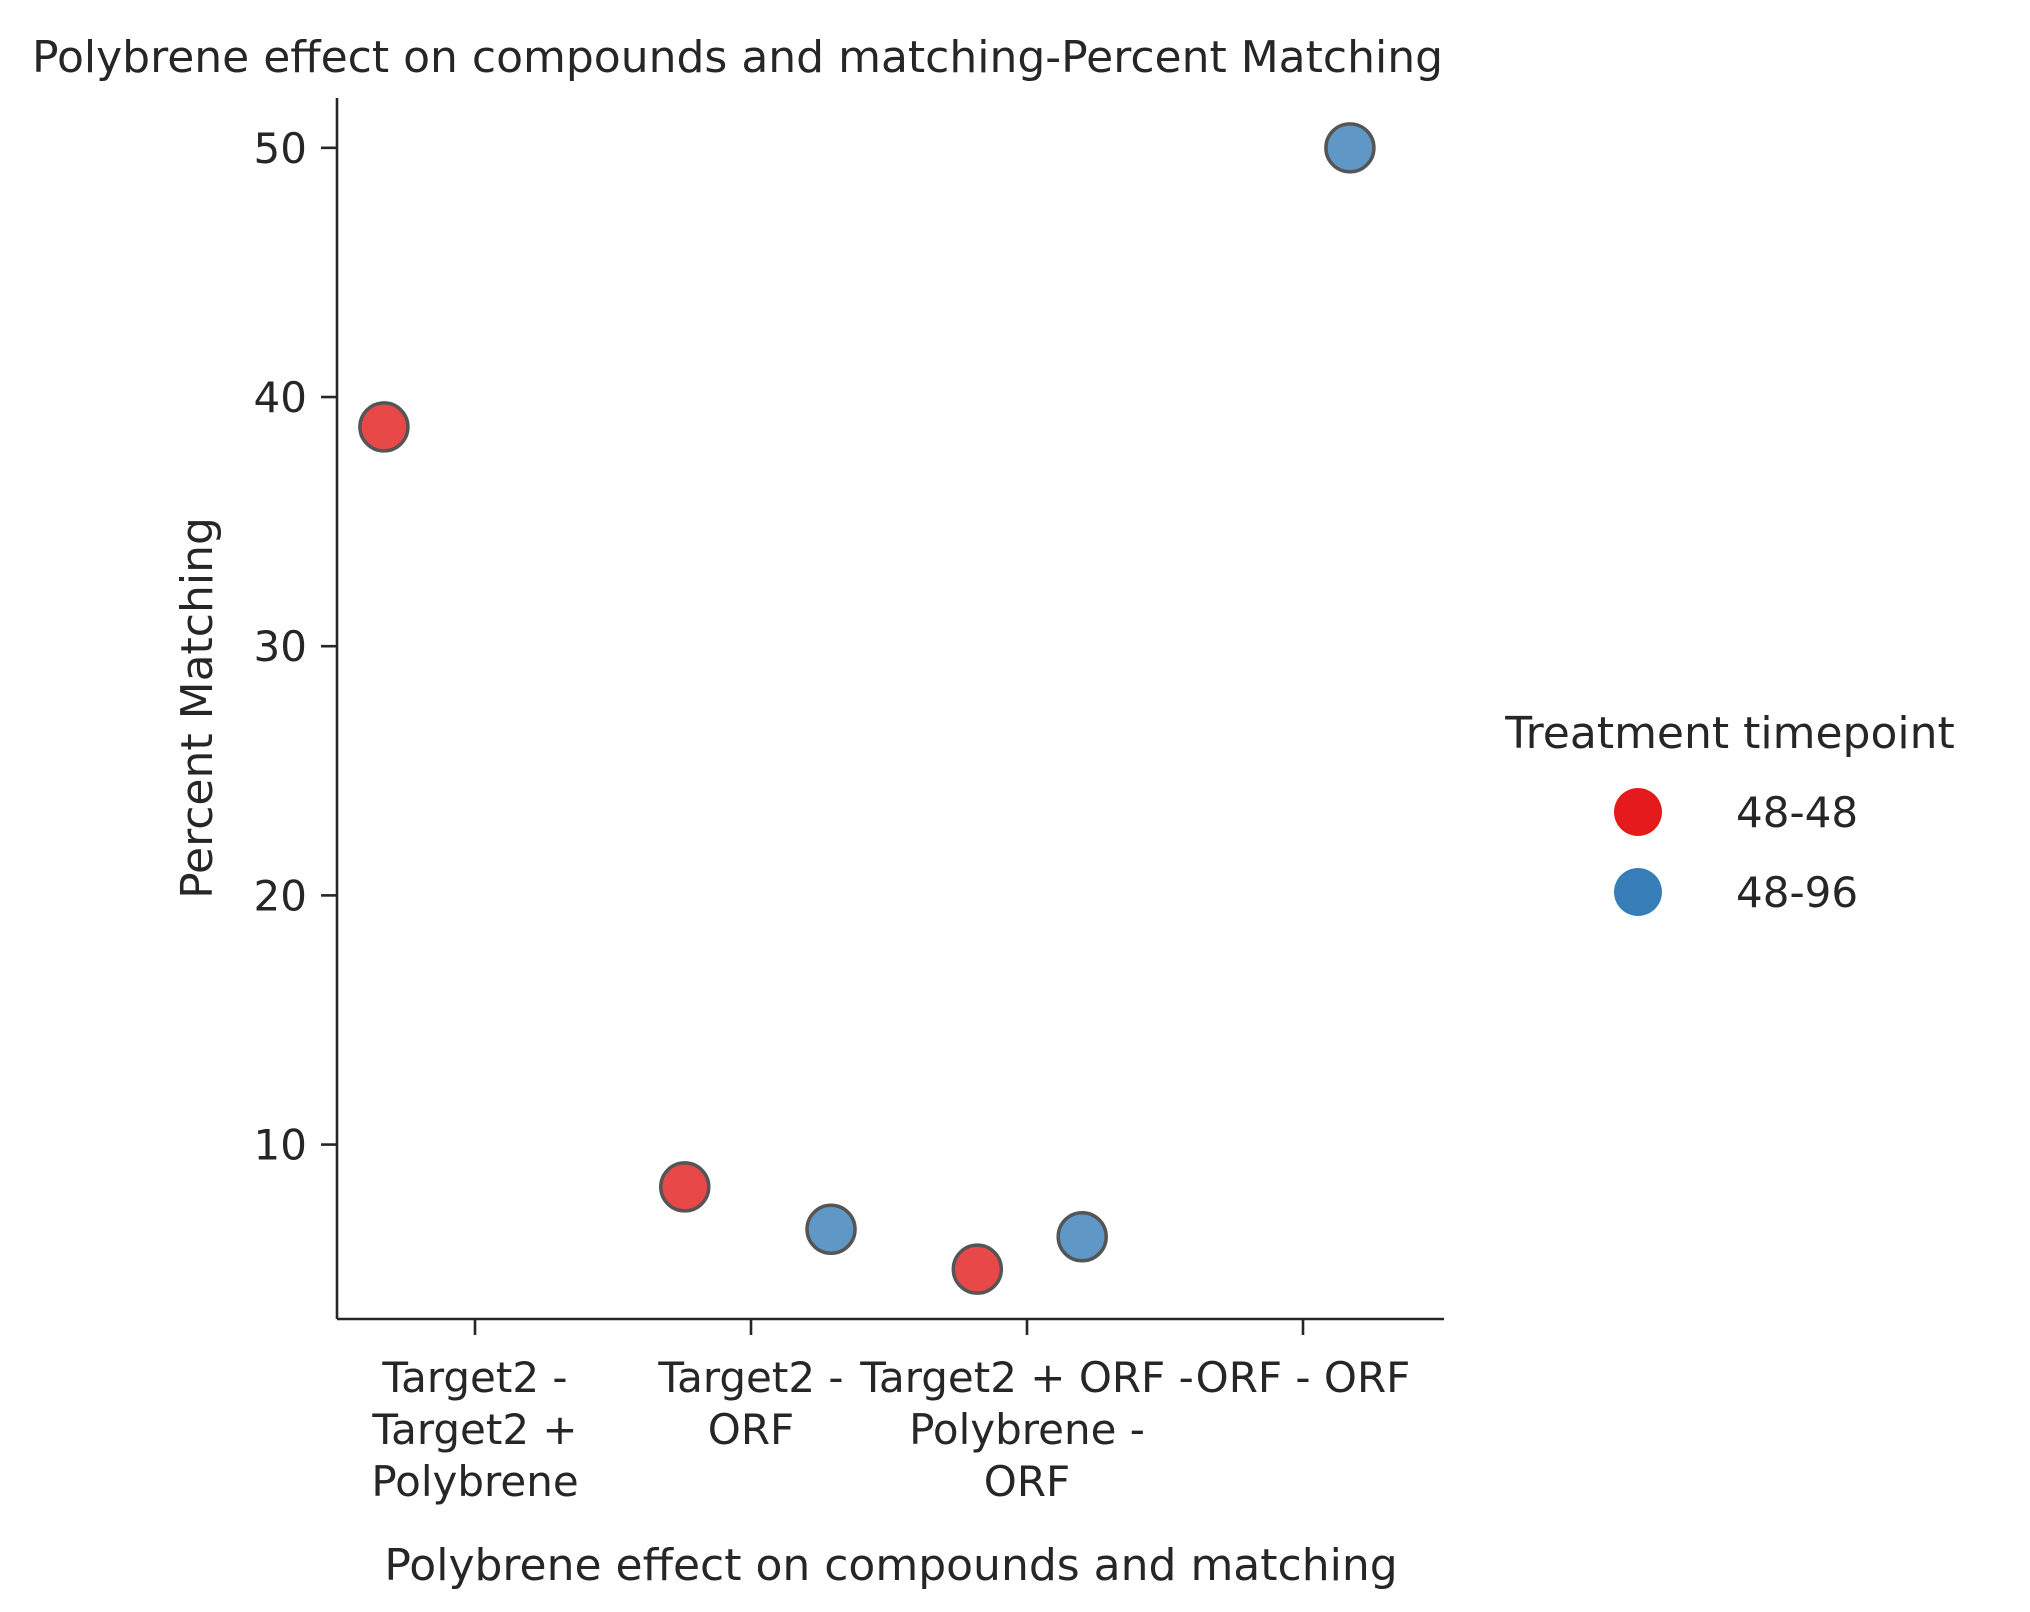 This screenshot has width=2030, height=1612. Describe the element at coordinates (280, 646) in the screenshot. I see `y-tick-label: 30` at that location.